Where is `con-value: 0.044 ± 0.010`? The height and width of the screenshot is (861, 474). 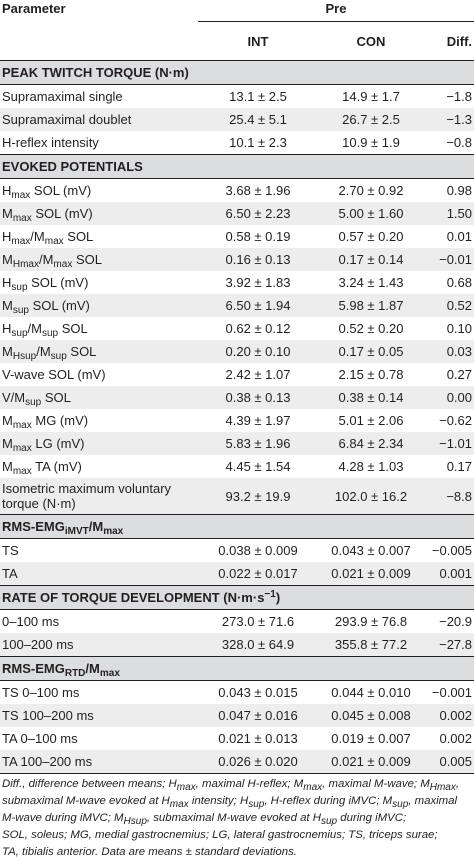
con-value: 0.044 ± 0.010 is located at coordinates (371, 692).